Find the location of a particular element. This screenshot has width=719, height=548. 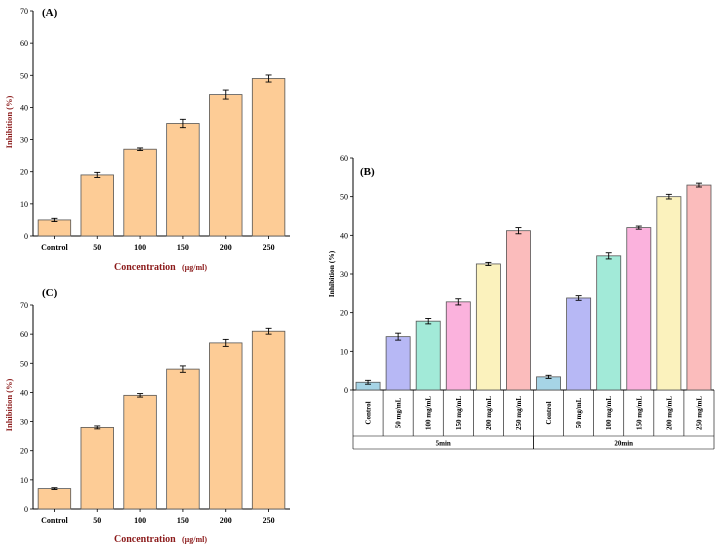

panel-b-title: (B) is located at coordinates (367, 172).